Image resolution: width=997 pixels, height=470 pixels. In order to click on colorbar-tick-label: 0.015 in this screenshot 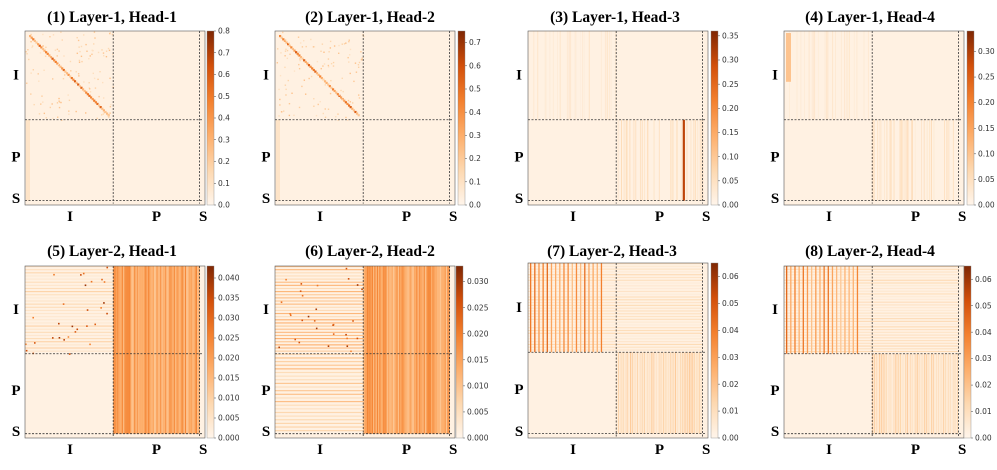, I will do `click(229, 378)`.